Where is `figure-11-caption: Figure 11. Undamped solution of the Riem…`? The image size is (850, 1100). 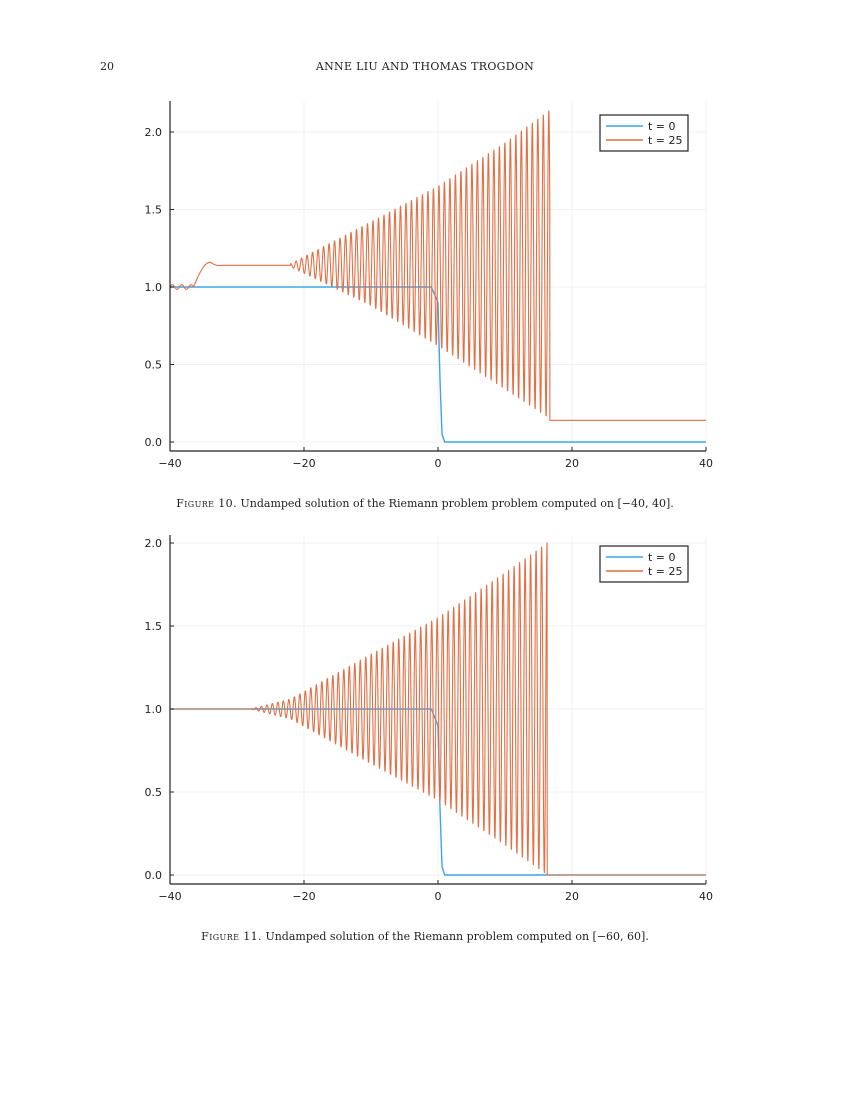
figure-11-caption: Figure 11. Undamped solution of the Riem… is located at coordinates (425, 936).